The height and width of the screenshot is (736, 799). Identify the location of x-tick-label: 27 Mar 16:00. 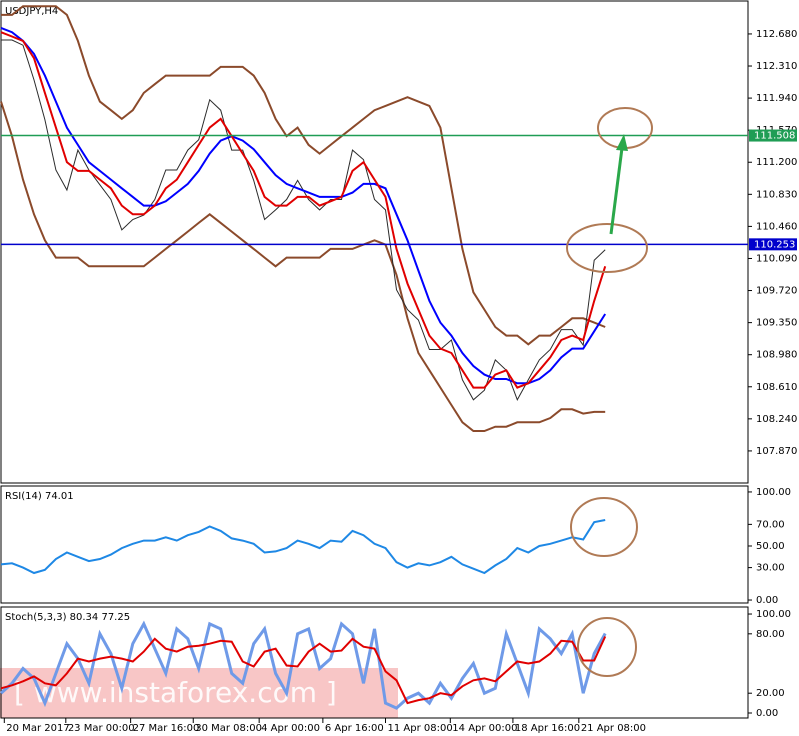
(166, 728).